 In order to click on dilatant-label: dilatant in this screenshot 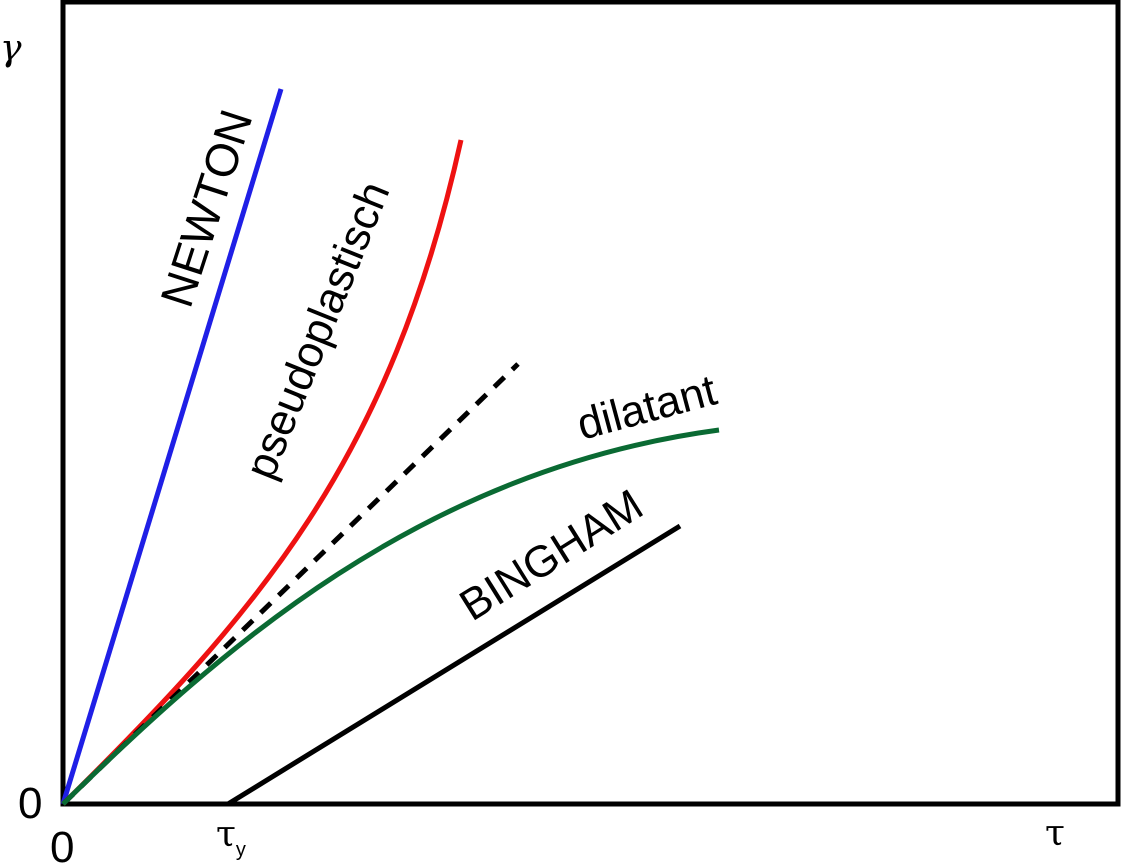, I will do `click(647, 408)`.